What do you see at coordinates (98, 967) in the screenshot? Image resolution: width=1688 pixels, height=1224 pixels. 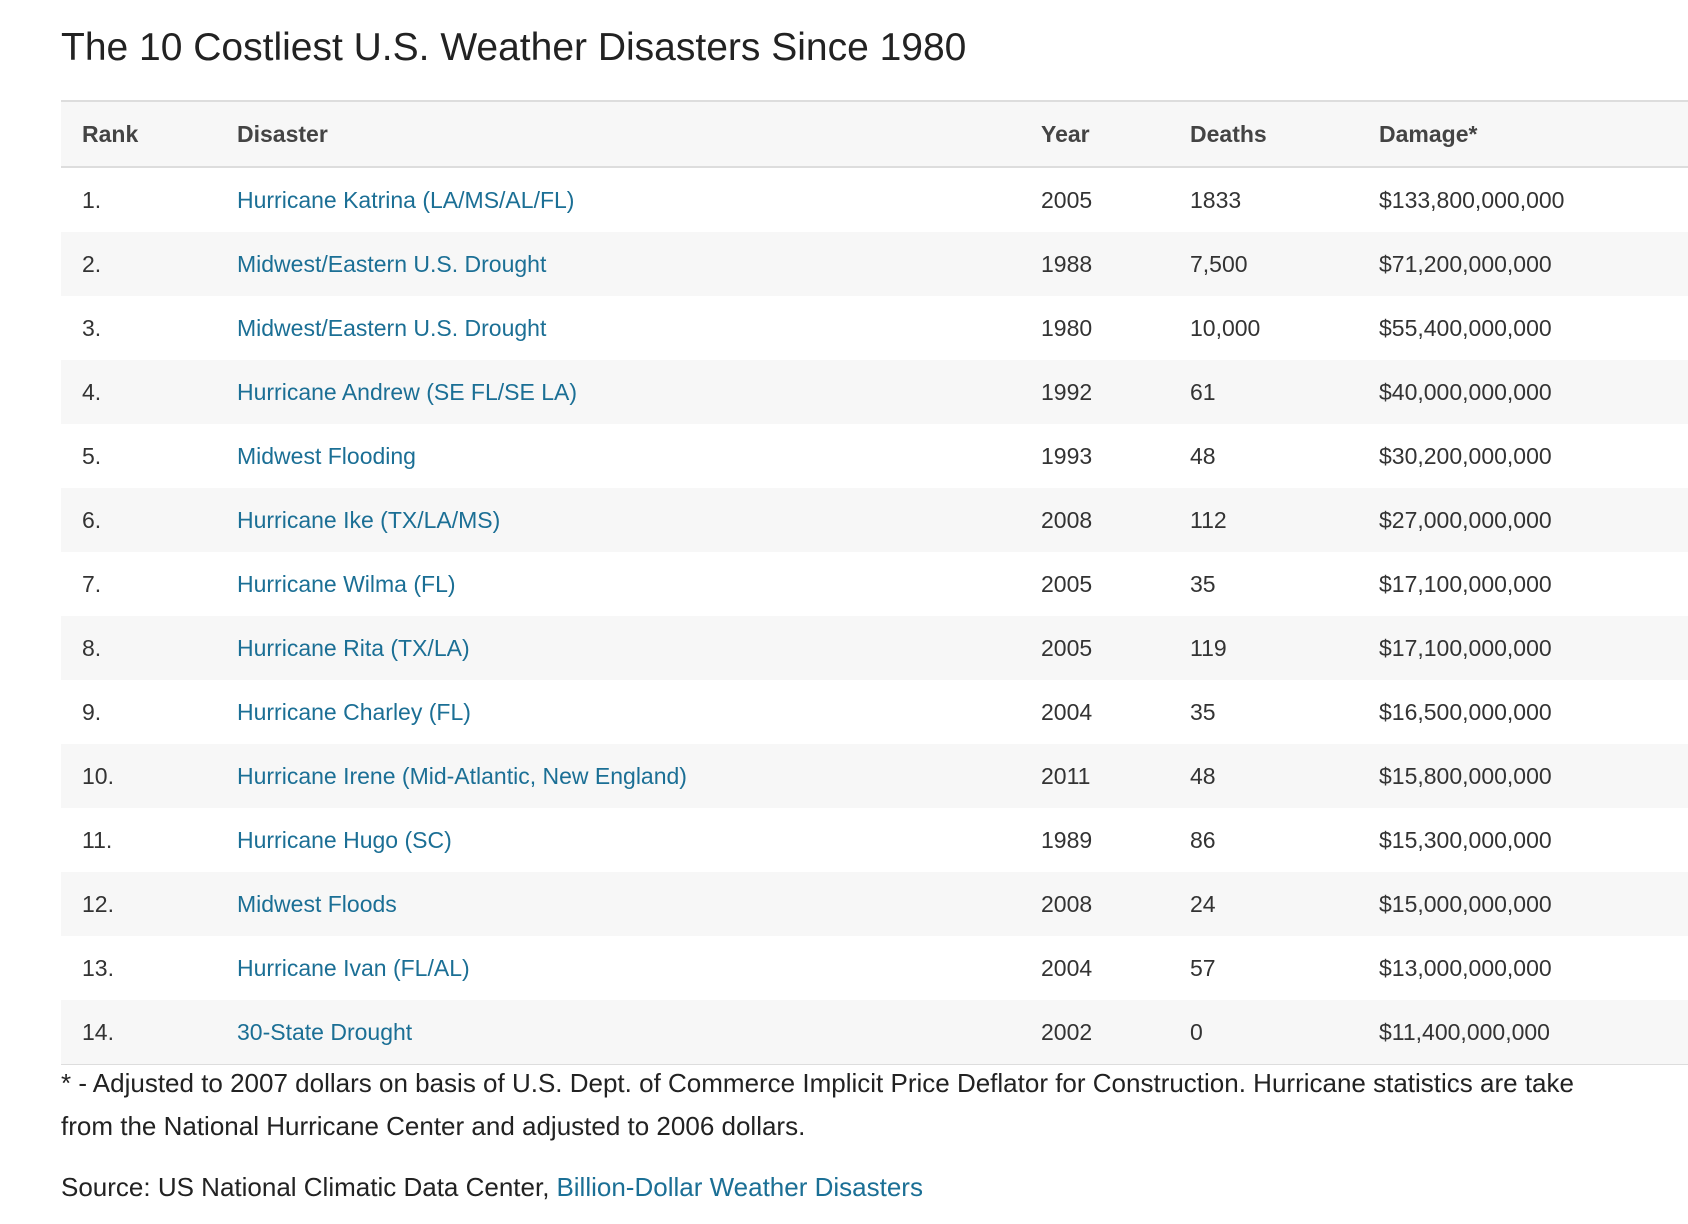 I see `cell: 13.` at bounding box center [98, 967].